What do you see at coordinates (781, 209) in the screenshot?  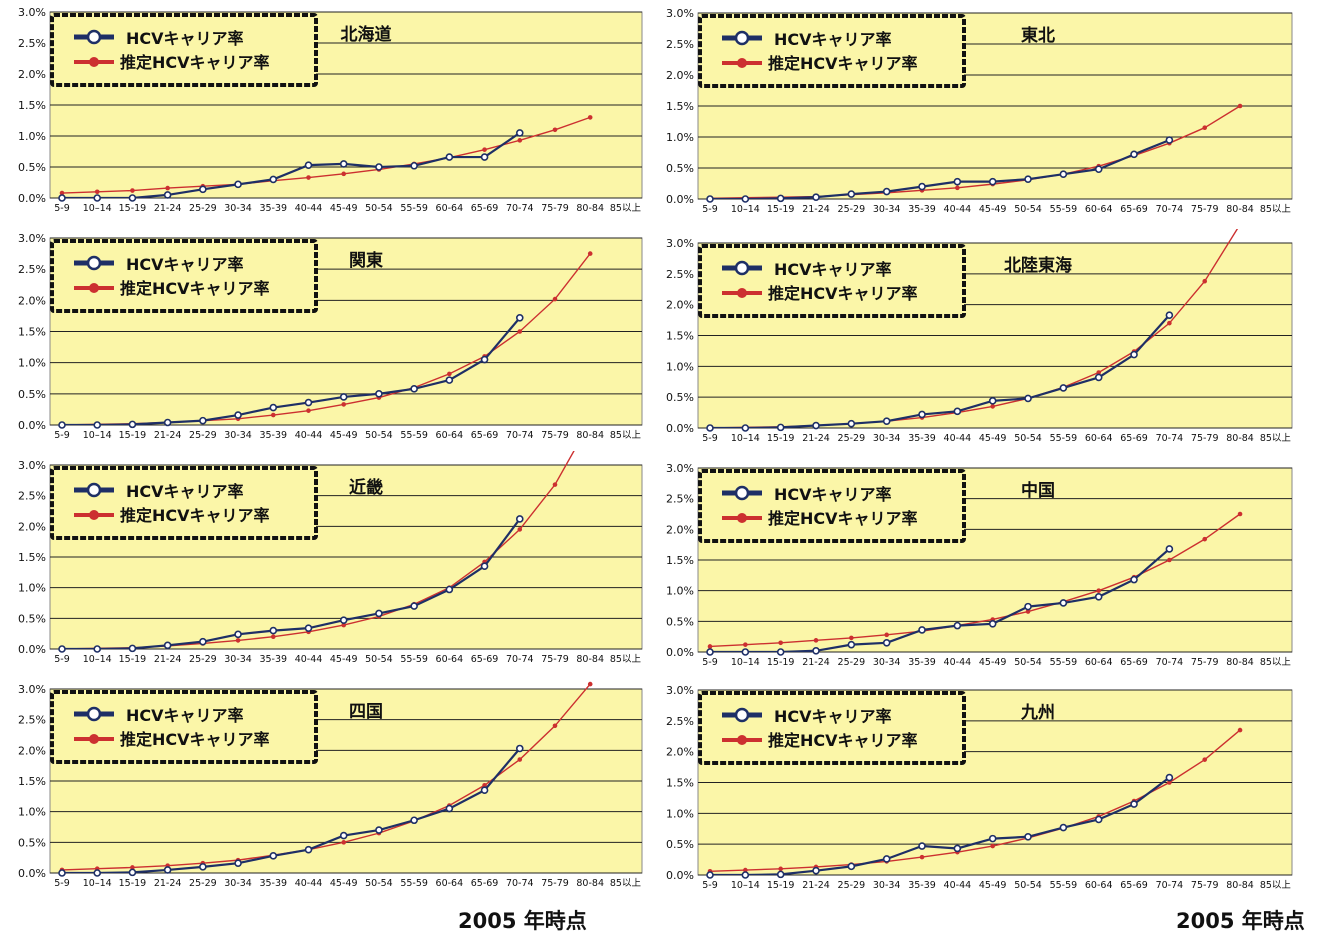 I see `x-tick-label: 15-19` at bounding box center [781, 209].